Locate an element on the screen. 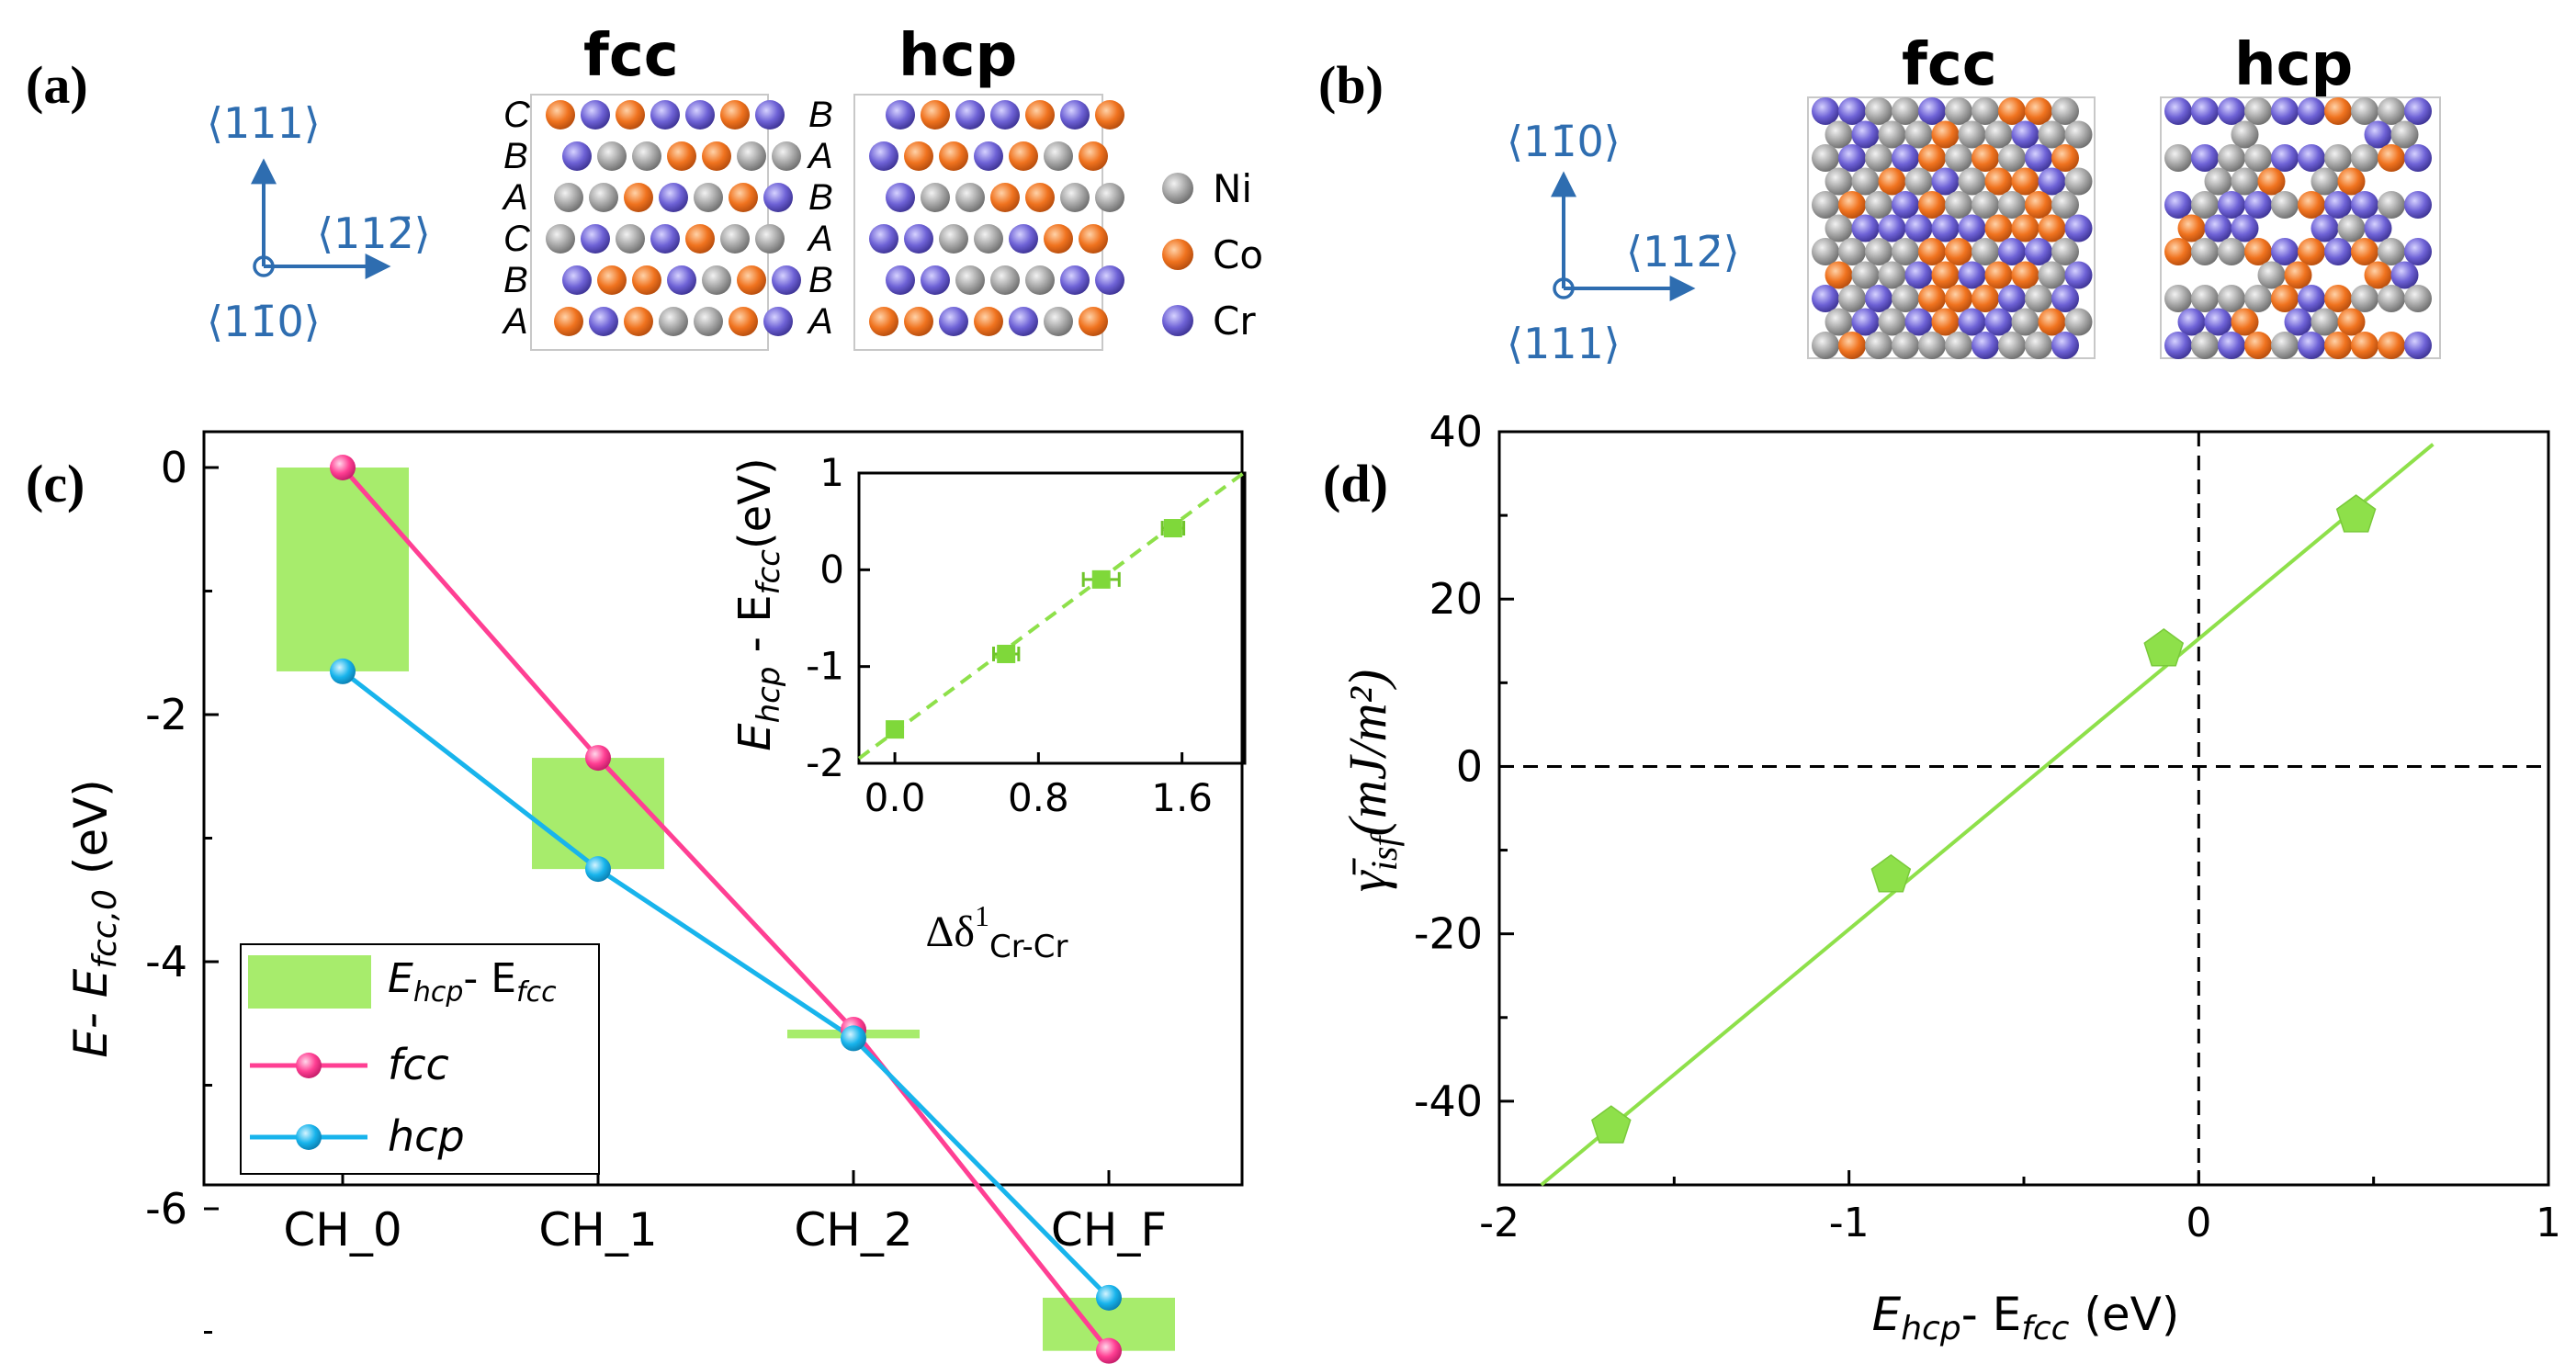 The width and height of the screenshot is (2576, 1364). panel-d-xlabel: Ehcp- Efcc (eV) is located at coordinates (2026, 1317).